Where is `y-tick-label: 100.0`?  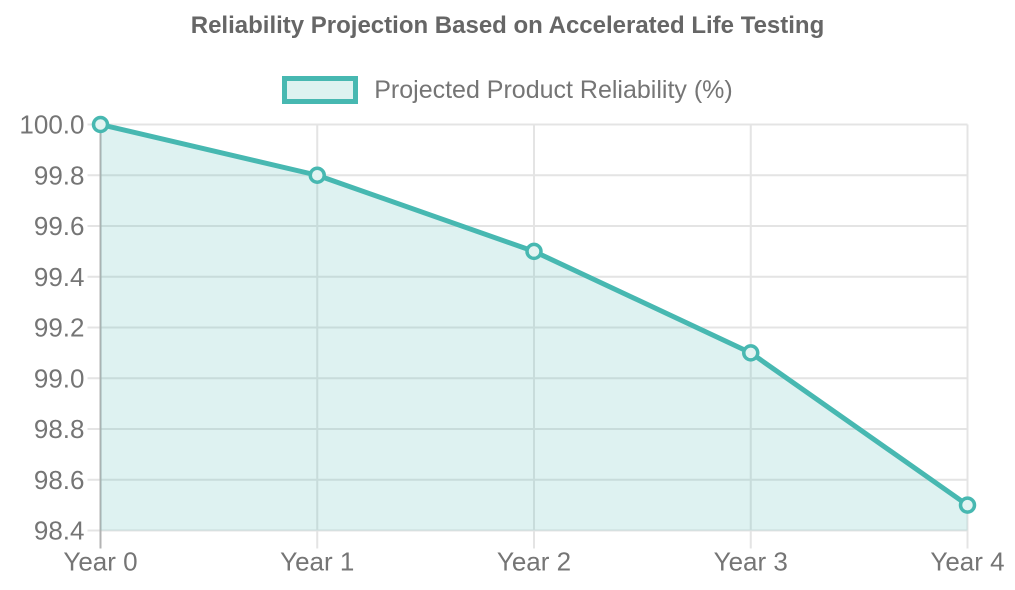
y-tick-label: 100.0 is located at coordinates (51, 125).